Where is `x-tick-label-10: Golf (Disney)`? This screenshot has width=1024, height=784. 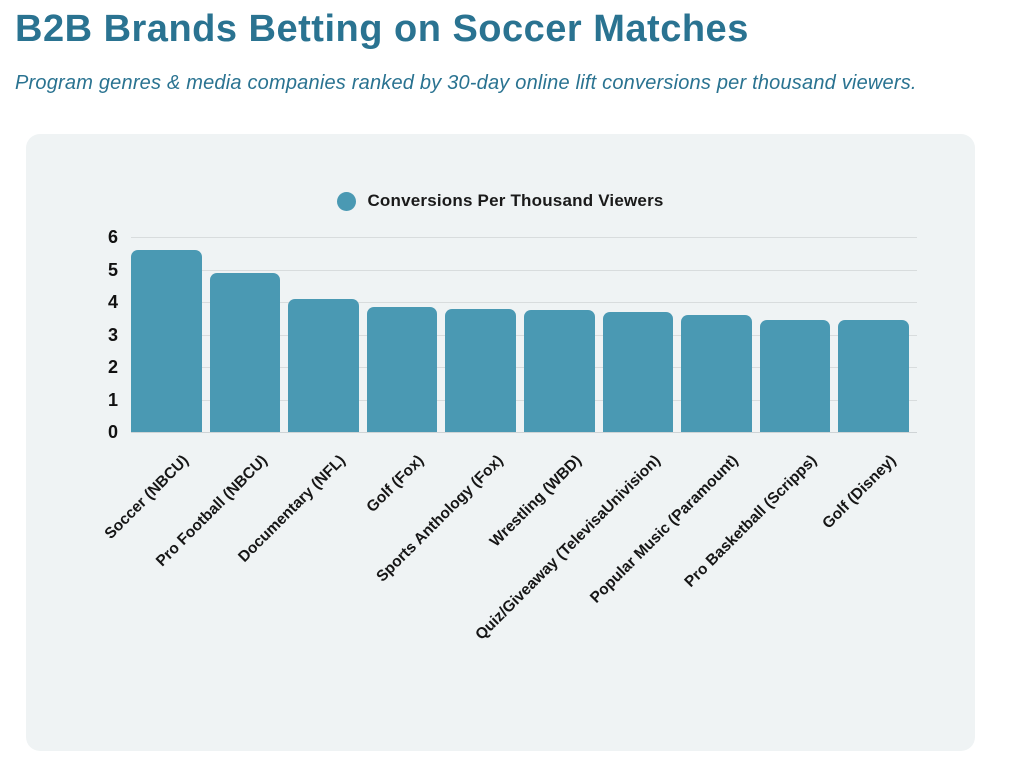 x-tick-label-10: Golf (Disney) is located at coordinates (859, 492).